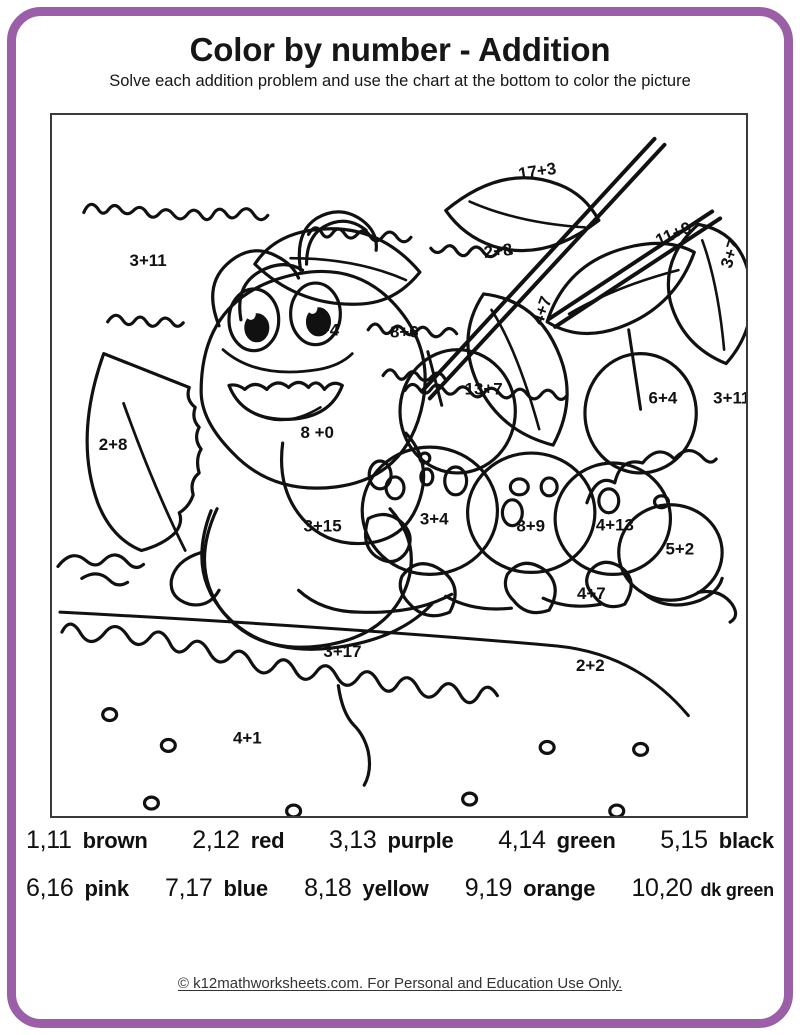  What do you see at coordinates (663, 397) in the screenshot?
I see `problem-label-berry-right: 6+4` at bounding box center [663, 397].